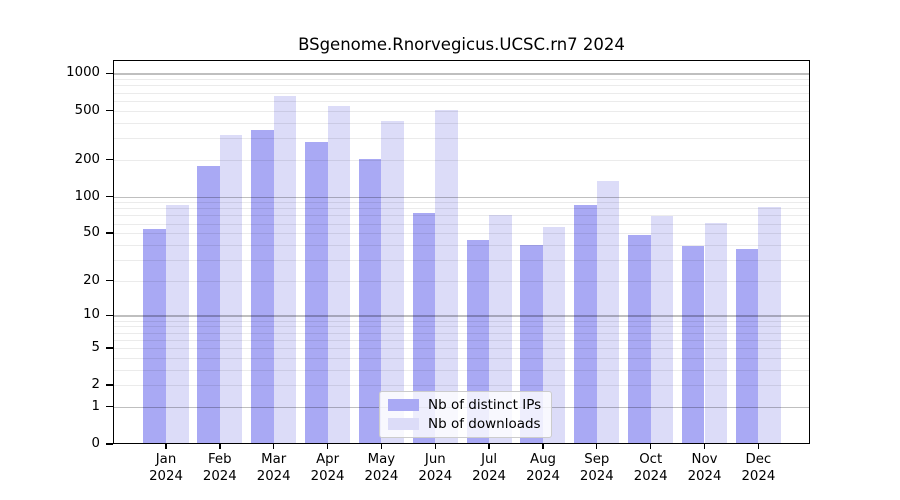 This screenshot has height=500, width=900. Describe the element at coordinates (585, 324) in the screenshot. I see `bar-distinct-ips-sep` at that location.